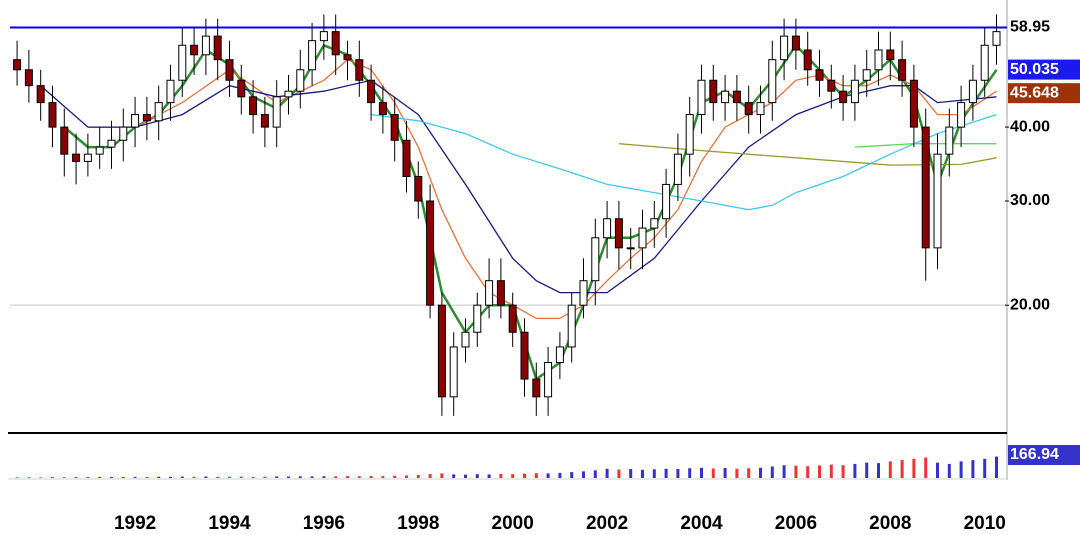 Image resolution: width=1080 pixels, height=535 pixels. What do you see at coordinates (1030, 200) in the screenshot?
I see `y-tick-label: 30.00` at bounding box center [1030, 200].